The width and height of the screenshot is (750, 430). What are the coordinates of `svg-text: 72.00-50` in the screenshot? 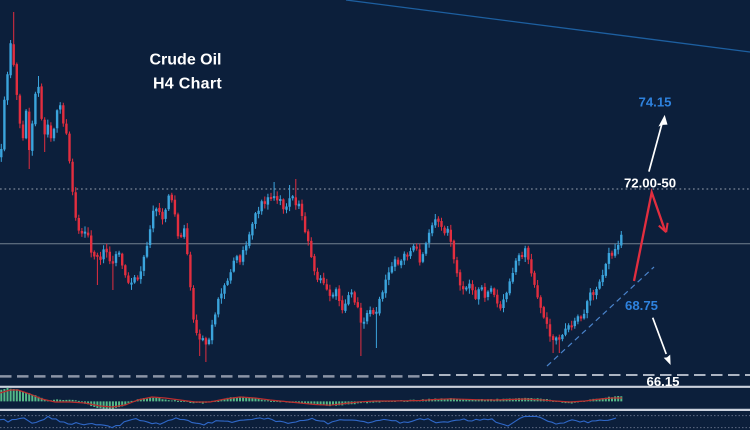 It's located at (650, 183).